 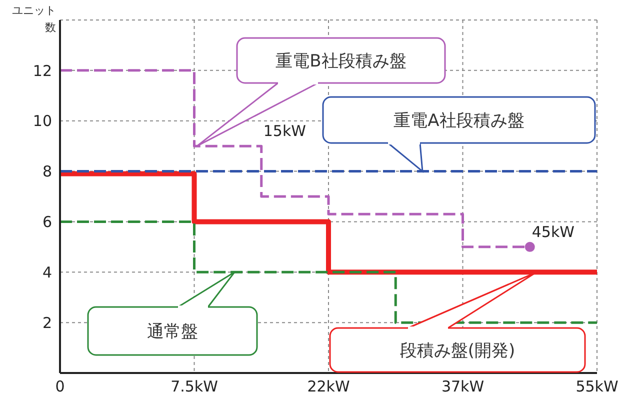 I want to click on x-tick-label: 37kW, so click(x=462, y=387).